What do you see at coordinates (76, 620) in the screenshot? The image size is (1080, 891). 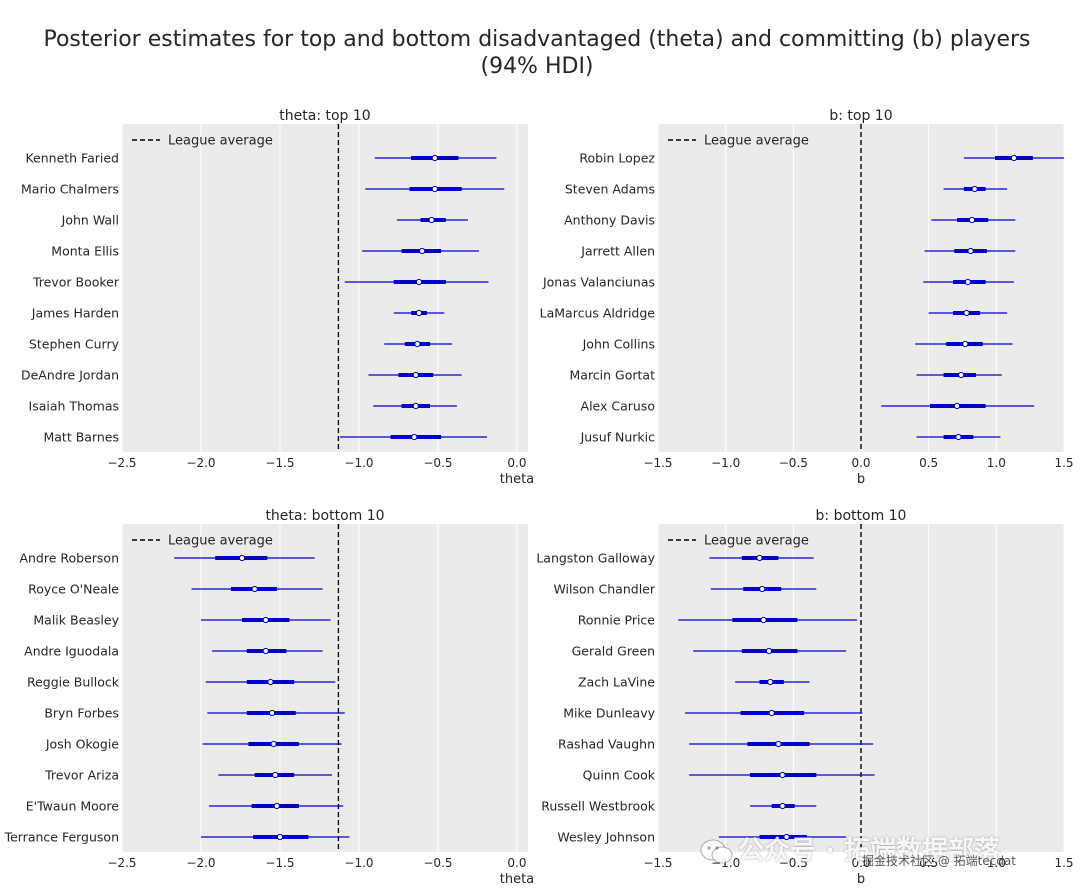 I see `y-tick-label: Malik Beasley` at bounding box center [76, 620].